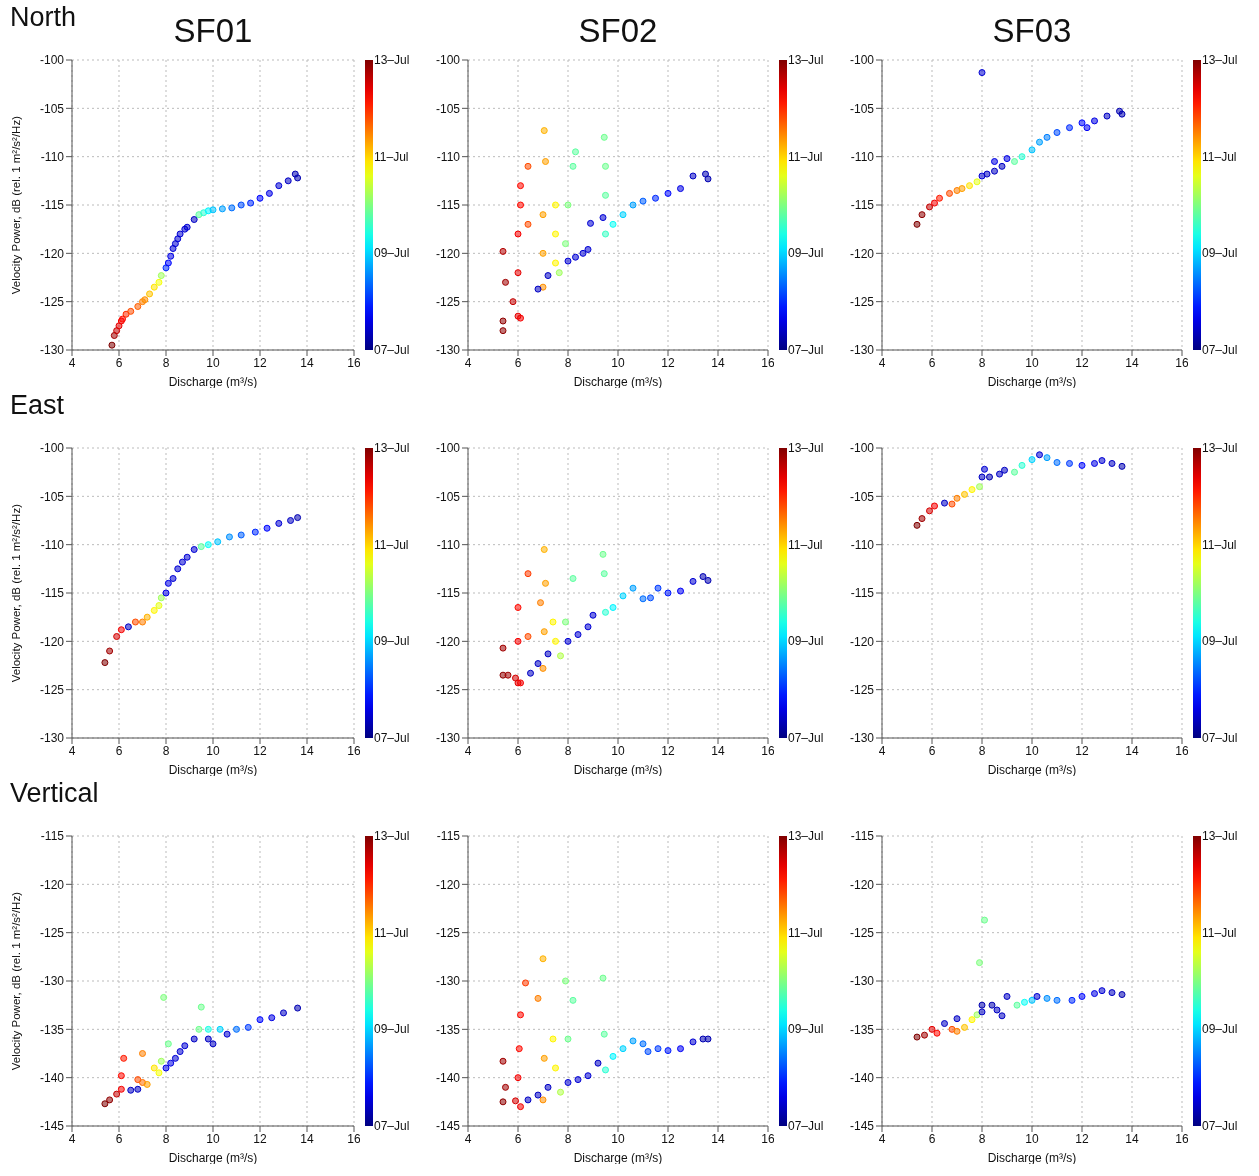  What do you see at coordinates (806, 738) in the screenshot?
I see `color-bar-label: 07–Jul` at bounding box center [806, 738].